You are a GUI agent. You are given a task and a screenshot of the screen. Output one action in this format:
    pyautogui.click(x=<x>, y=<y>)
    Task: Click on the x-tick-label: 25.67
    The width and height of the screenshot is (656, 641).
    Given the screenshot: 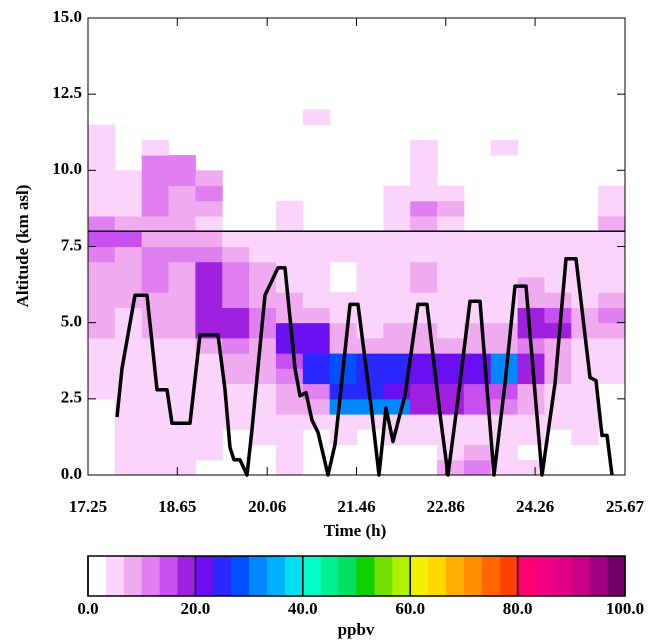 What is the action you would take?
    pyautogui.click(x=625, y=506)
    